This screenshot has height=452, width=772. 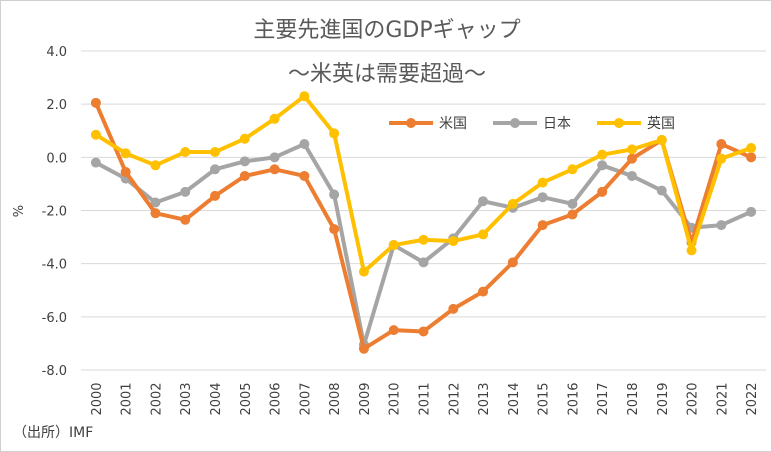 What do you see at coordinates (276, 398) in the screenshot?
I see `x-tick-label: 2006` at bounding box center [276, 398].